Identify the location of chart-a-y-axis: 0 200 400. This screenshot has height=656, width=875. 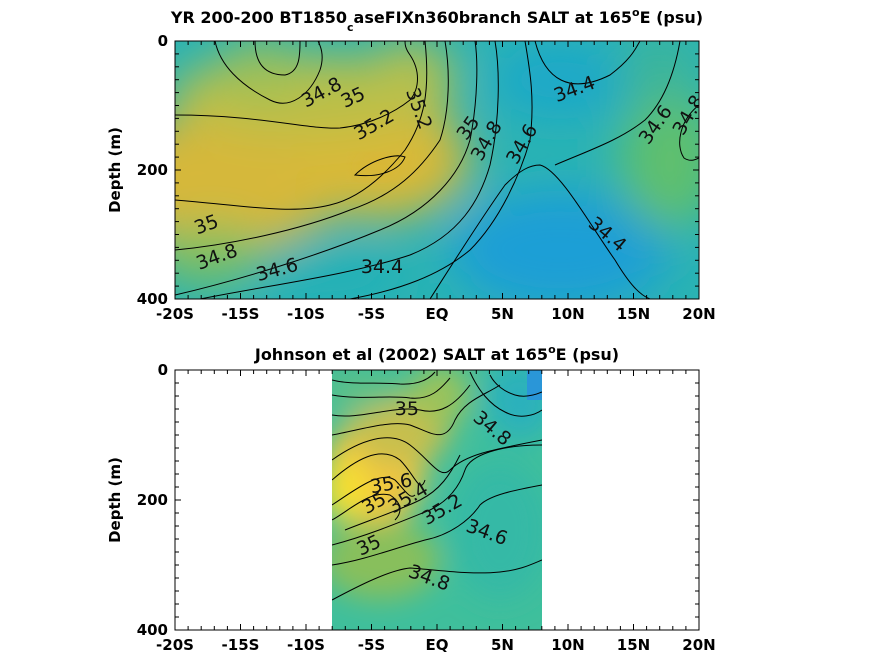
(152, 170).